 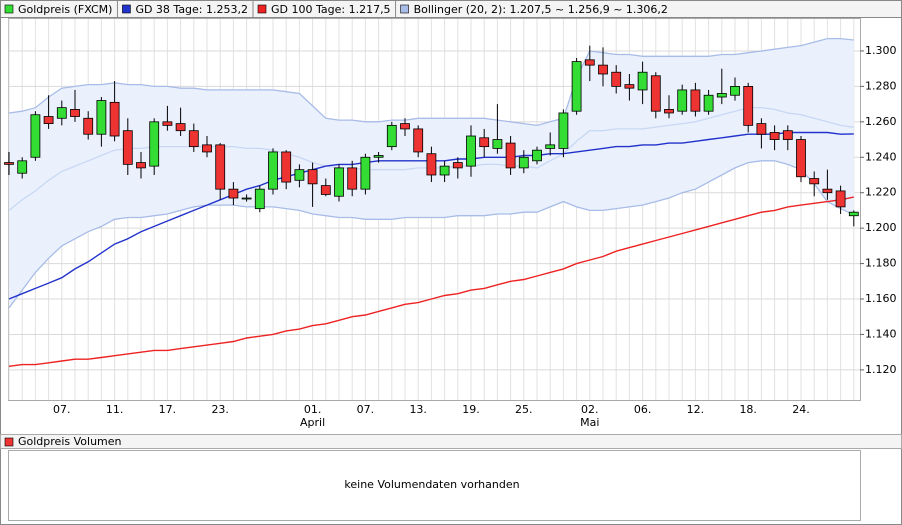 What do you see at coordinates (881, 263) in the screenshot?
I see `y-tick-label: 1.180` at bounding box center [881, 263].